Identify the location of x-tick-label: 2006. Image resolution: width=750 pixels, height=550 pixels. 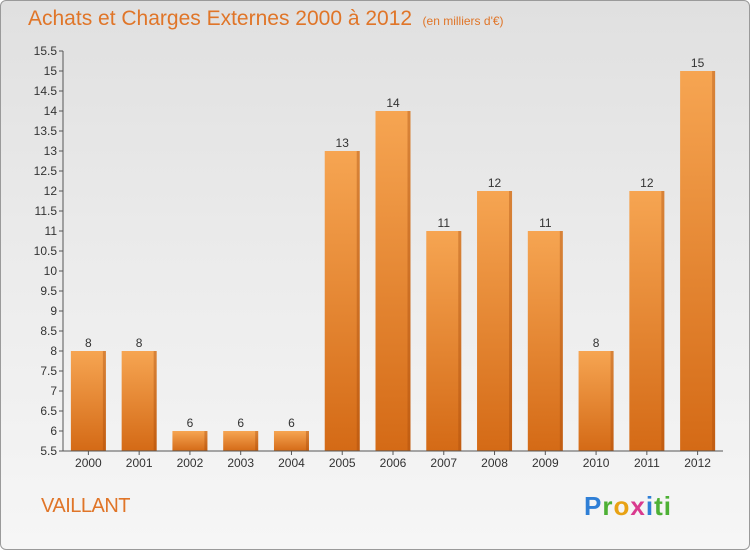
(393, 463).